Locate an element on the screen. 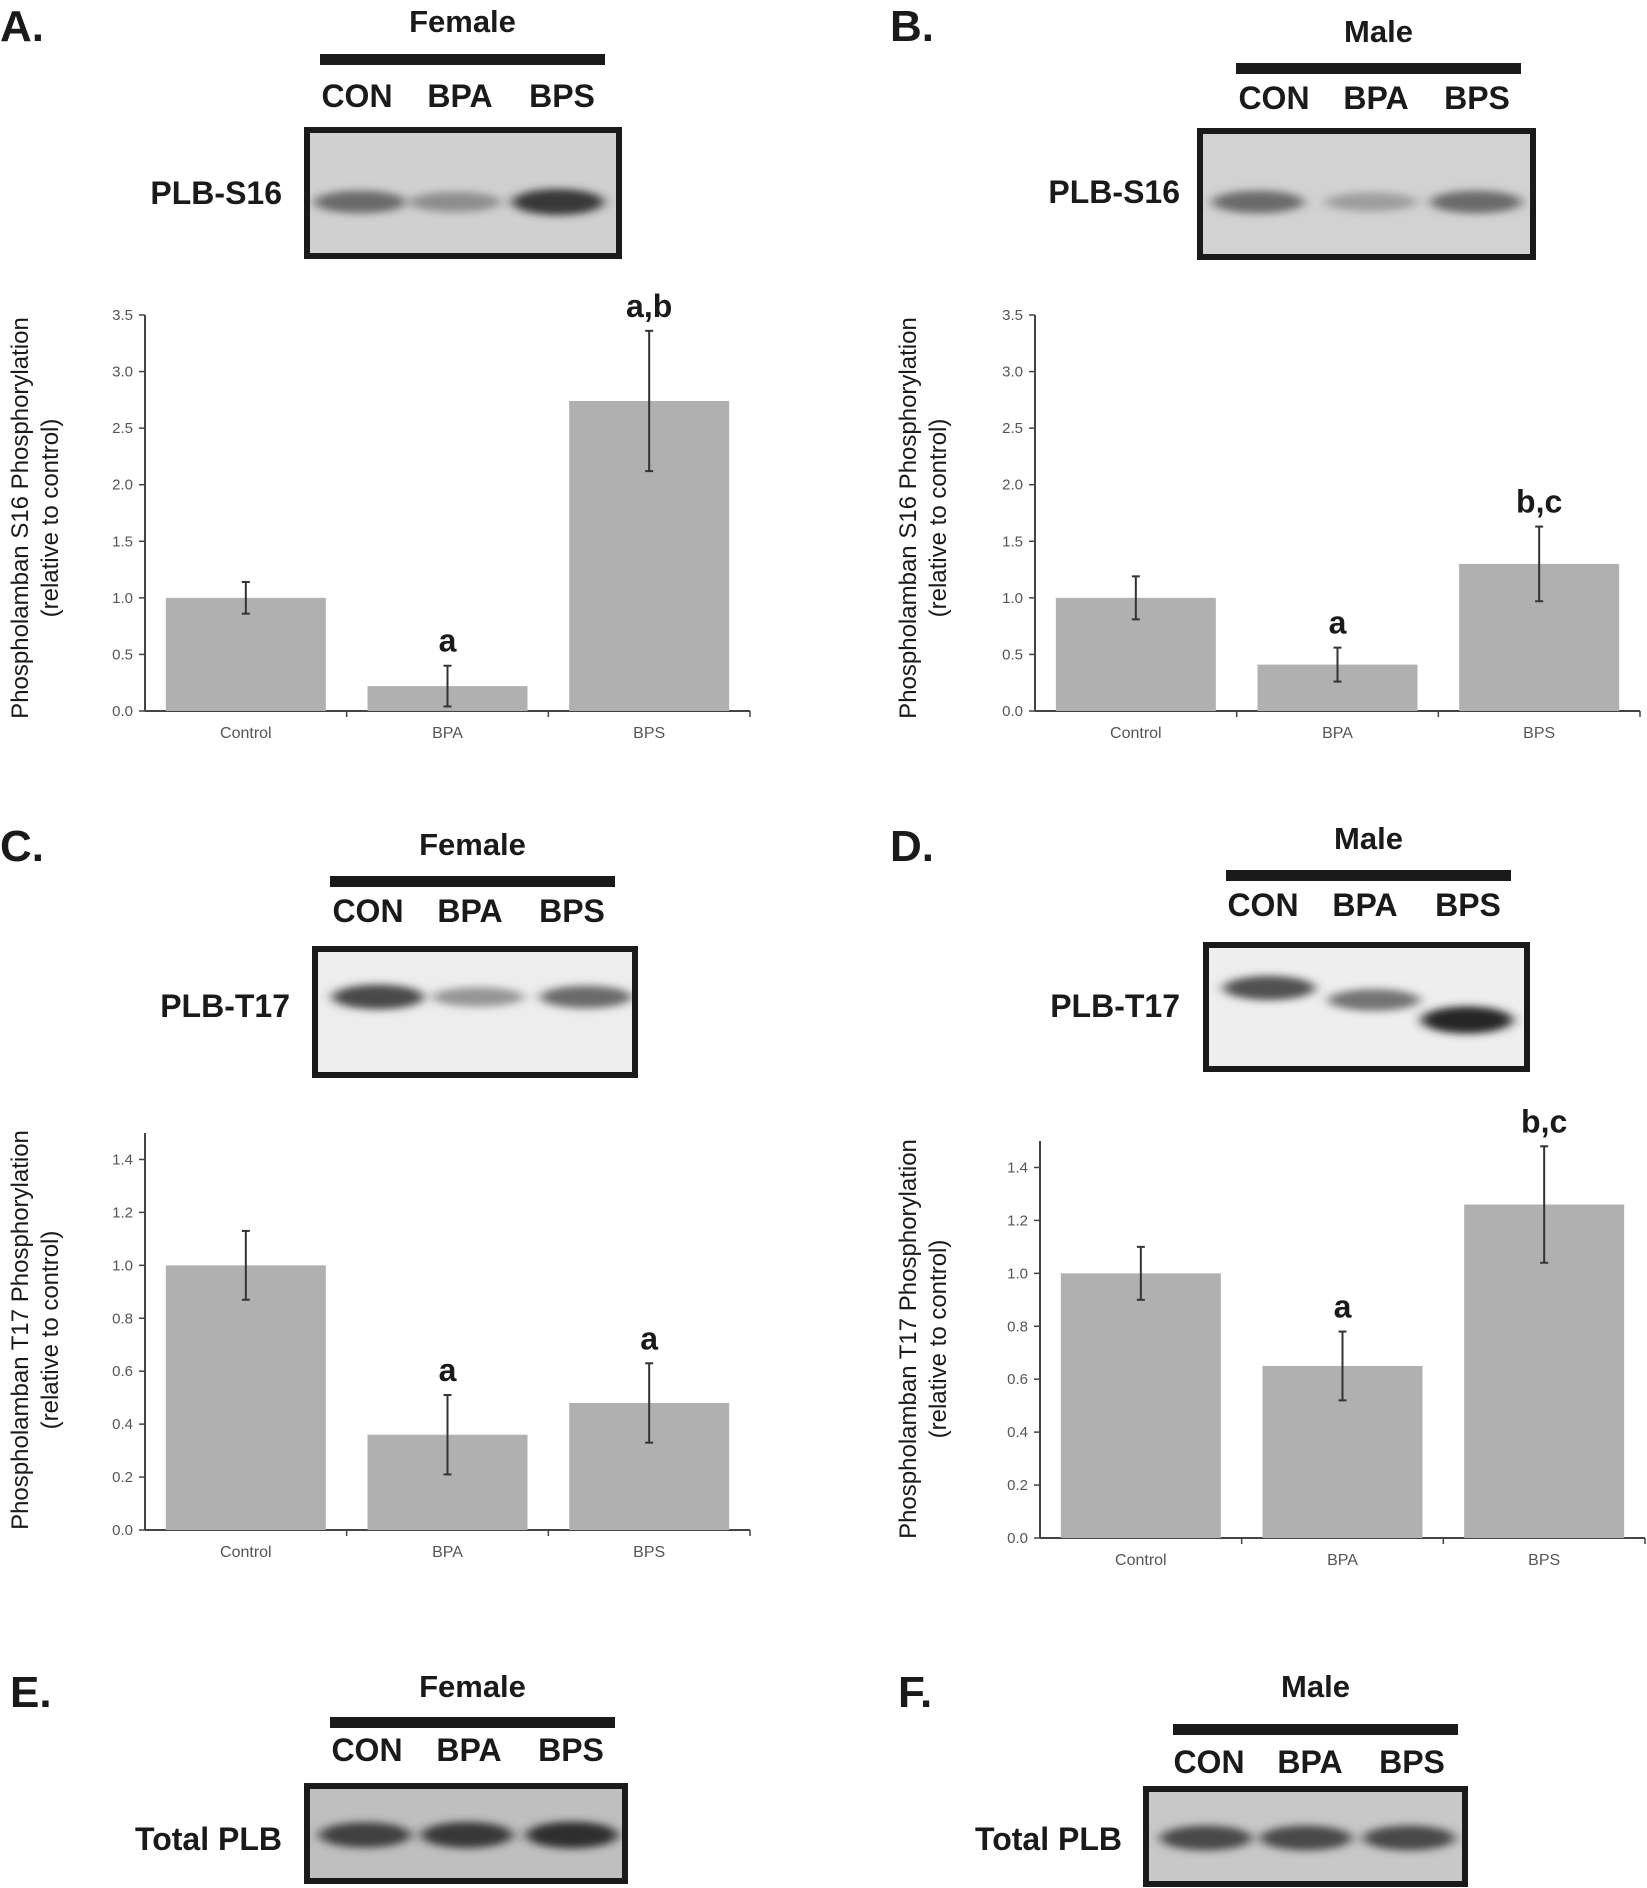 The image size is (1647, 1888). lane-label-a-1: BPA is located at coordinates (460, 96).